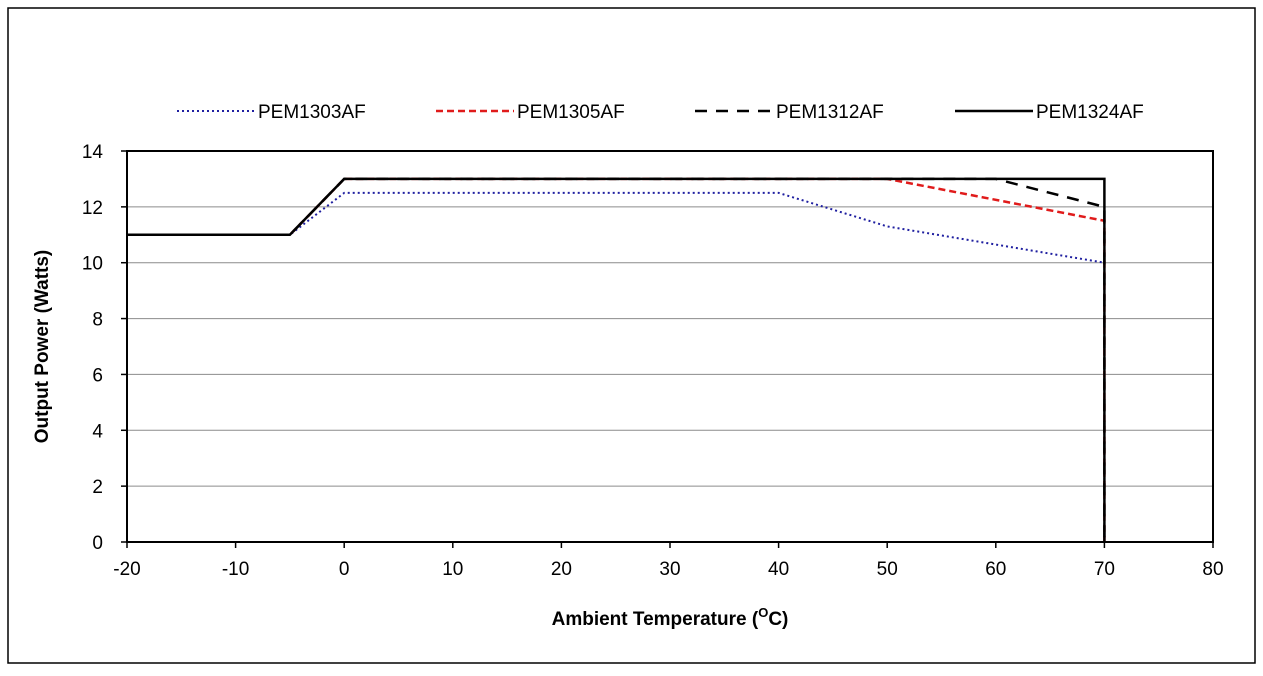 The height and width of the screenshot is (676, 1263). I want to click on x-tick-label-3: 10, so click(452, 569).